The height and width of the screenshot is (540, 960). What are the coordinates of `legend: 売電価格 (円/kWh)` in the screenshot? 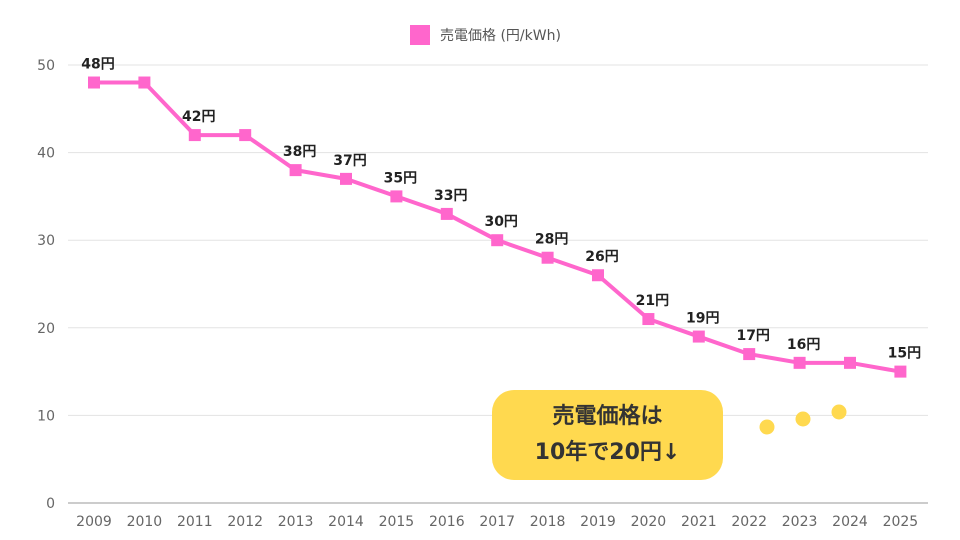 It's located at (485, 35).